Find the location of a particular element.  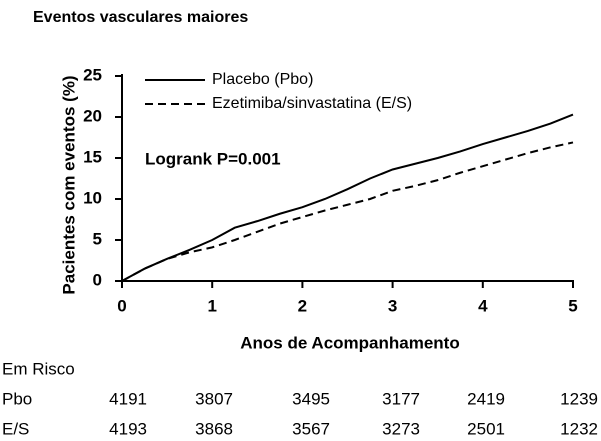

x-tick-label: 5 is located at coordinates (572, 305).